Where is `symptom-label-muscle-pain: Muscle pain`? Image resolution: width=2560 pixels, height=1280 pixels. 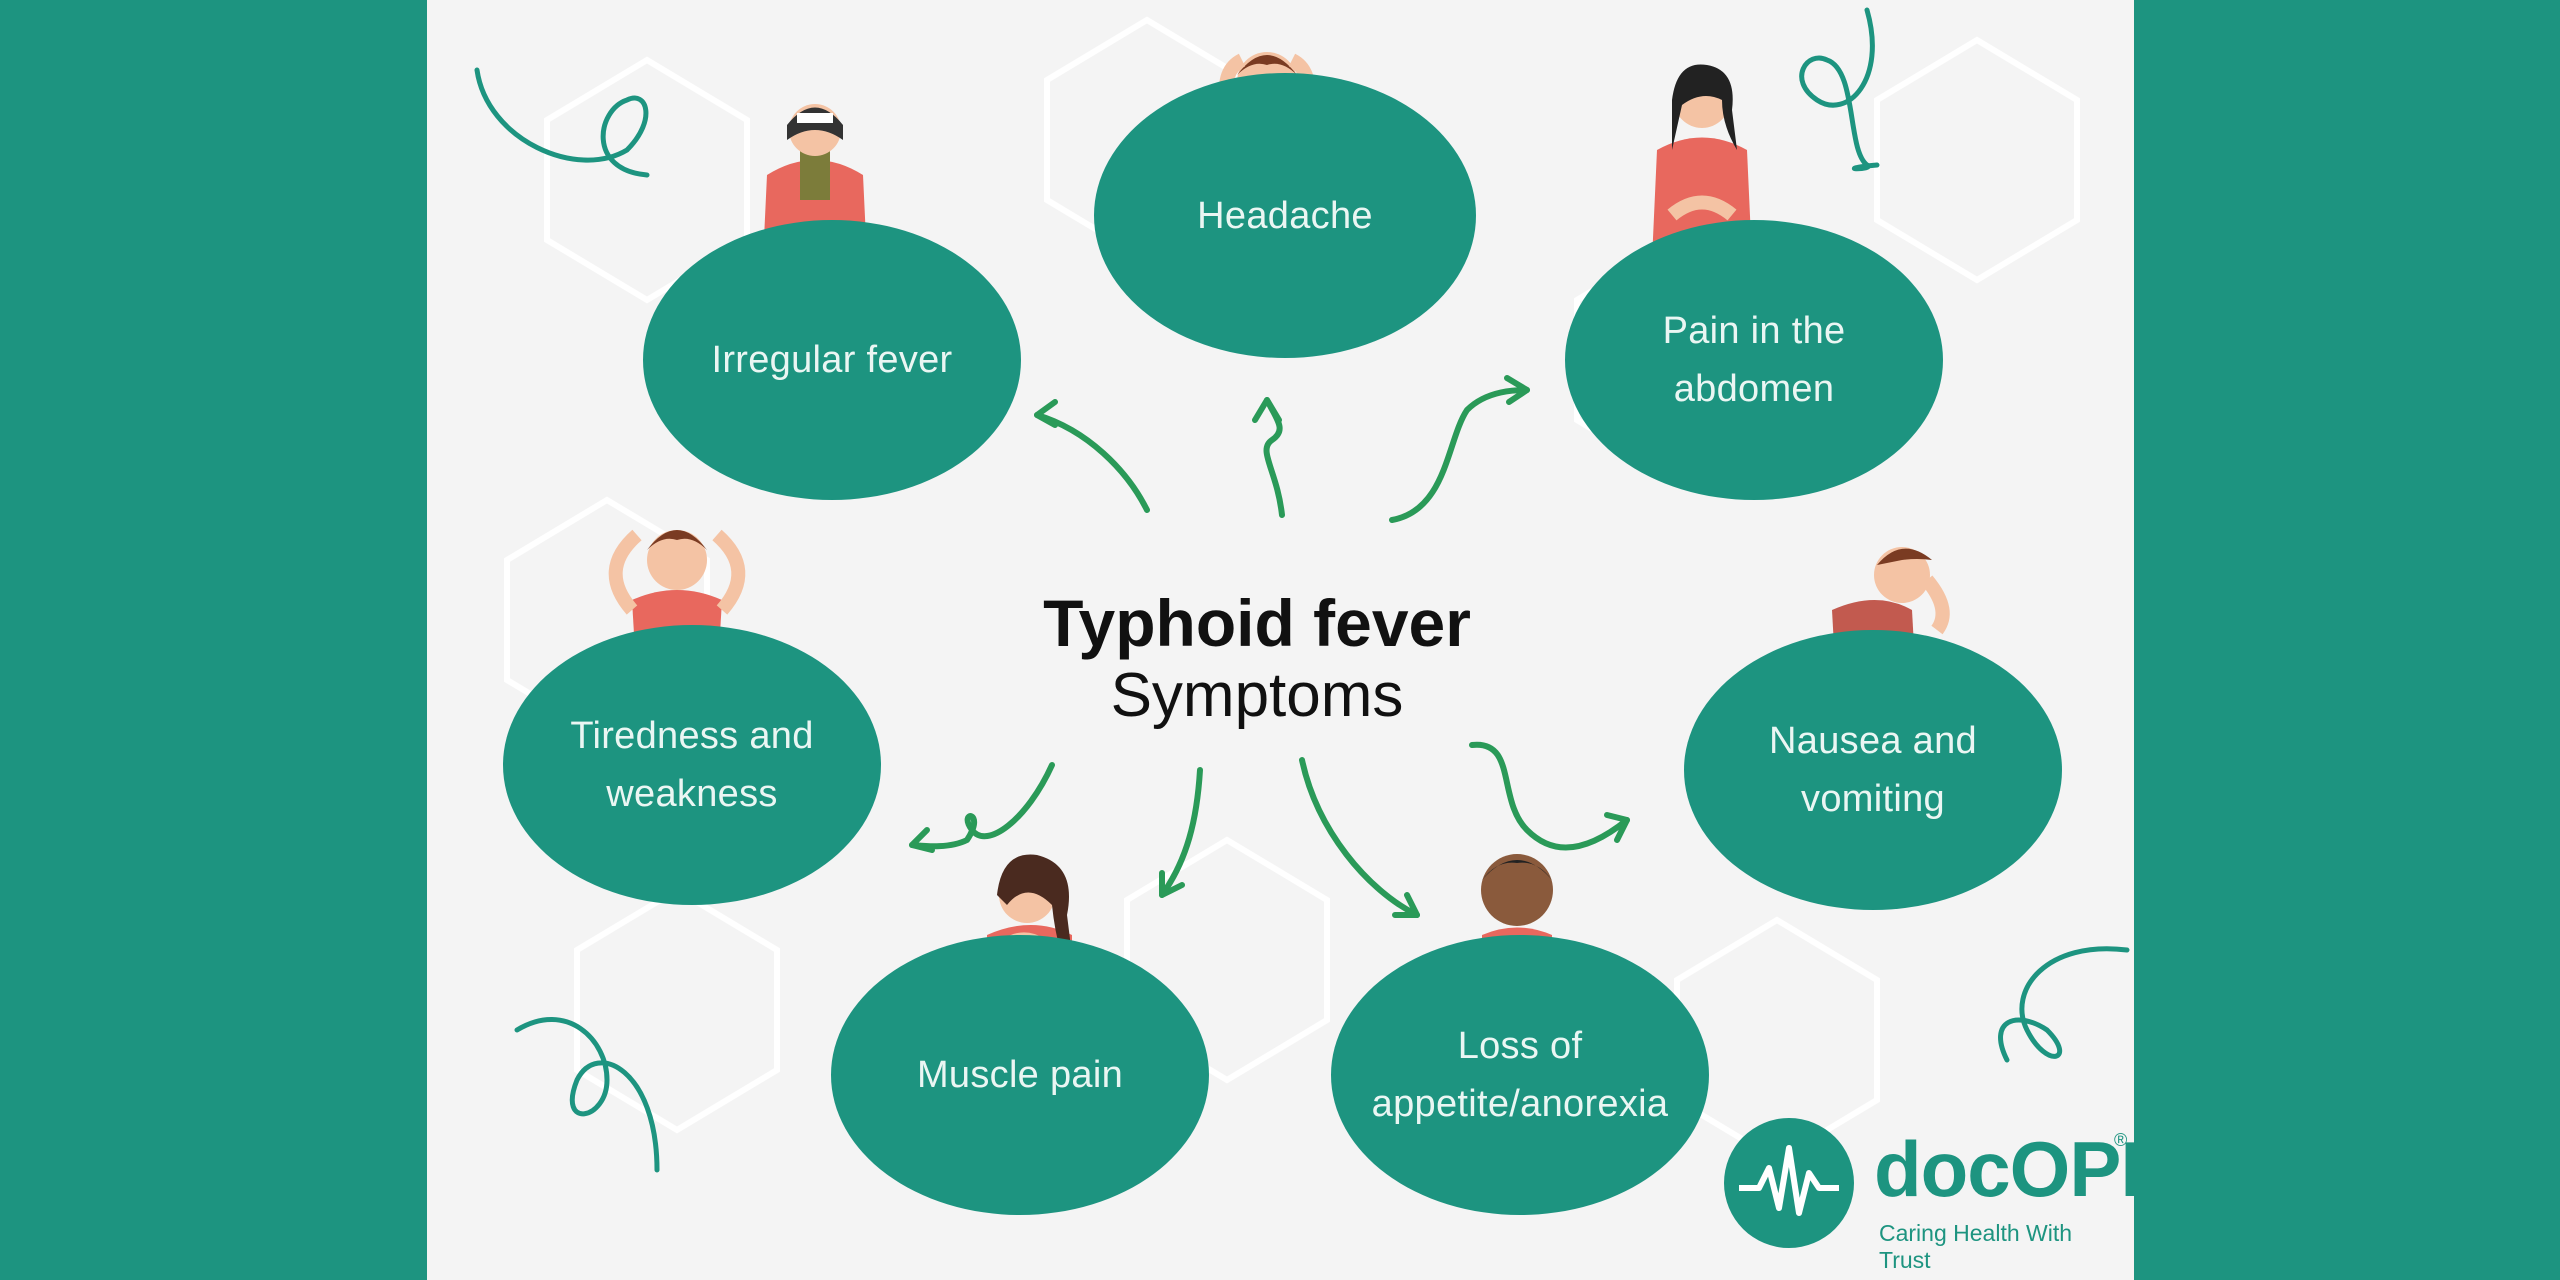
symptom-label-muscle-pain: Muscle pain is located at coordinates (1020, 1075).